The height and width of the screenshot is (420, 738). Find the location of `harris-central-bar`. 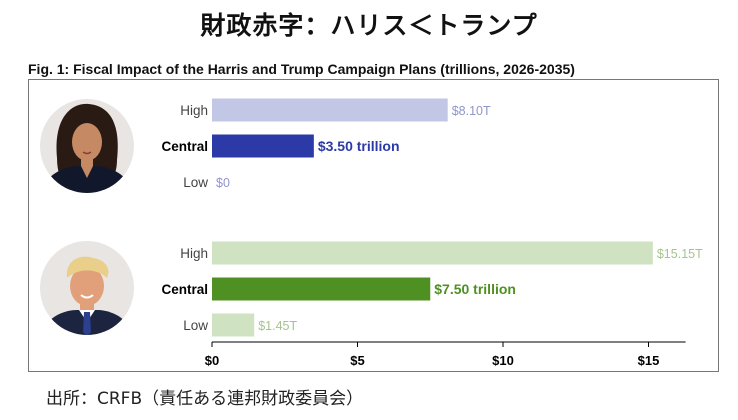

harris-central-bar is located at coordinates (263, 146).